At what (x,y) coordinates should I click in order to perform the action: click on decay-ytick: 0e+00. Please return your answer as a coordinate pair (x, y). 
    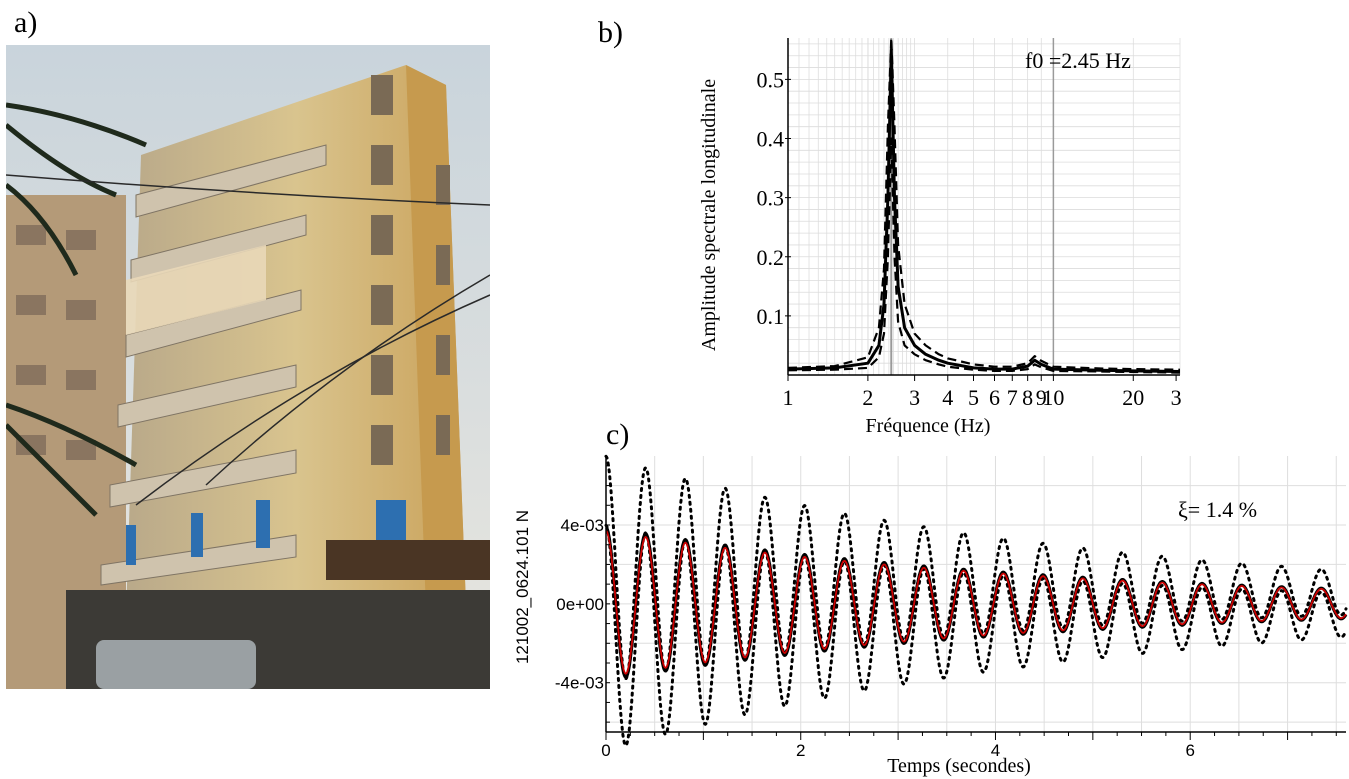
    Looking at the image, I should click on (580, 604).